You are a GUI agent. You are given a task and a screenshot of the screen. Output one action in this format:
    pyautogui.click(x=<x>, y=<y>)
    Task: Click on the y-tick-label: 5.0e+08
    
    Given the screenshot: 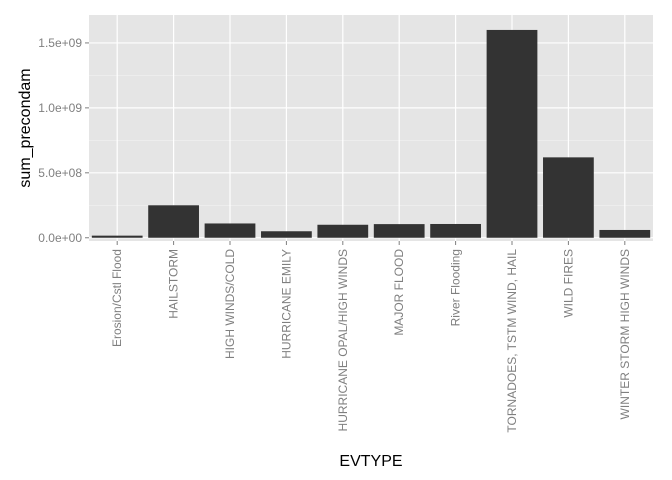 What is the action you would take?
    pyautogui.click(x=60, y=173)
    